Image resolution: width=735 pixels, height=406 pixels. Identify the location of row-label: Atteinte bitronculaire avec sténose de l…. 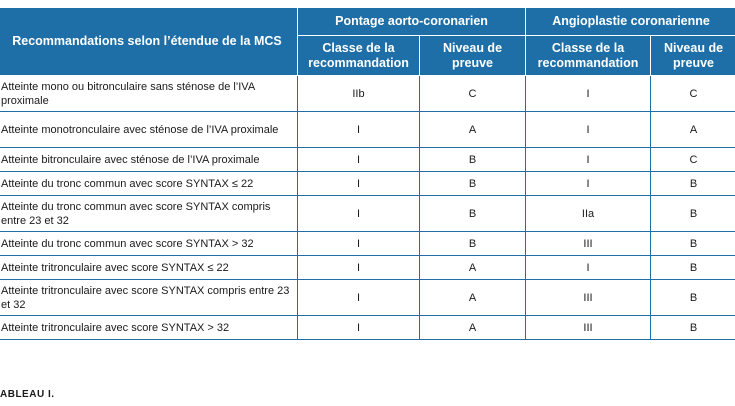
(149, 159).